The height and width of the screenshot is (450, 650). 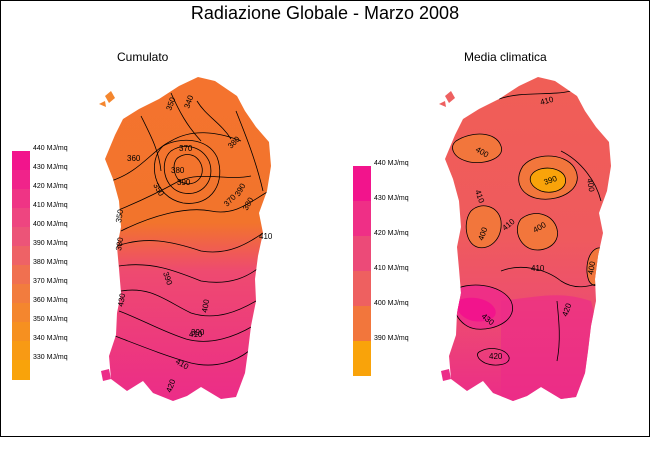 What do you see at coordinates (50, 357) in the screenshot?
I see `legend-label: 330 MJ/mq` at bounding box center [50, 357].